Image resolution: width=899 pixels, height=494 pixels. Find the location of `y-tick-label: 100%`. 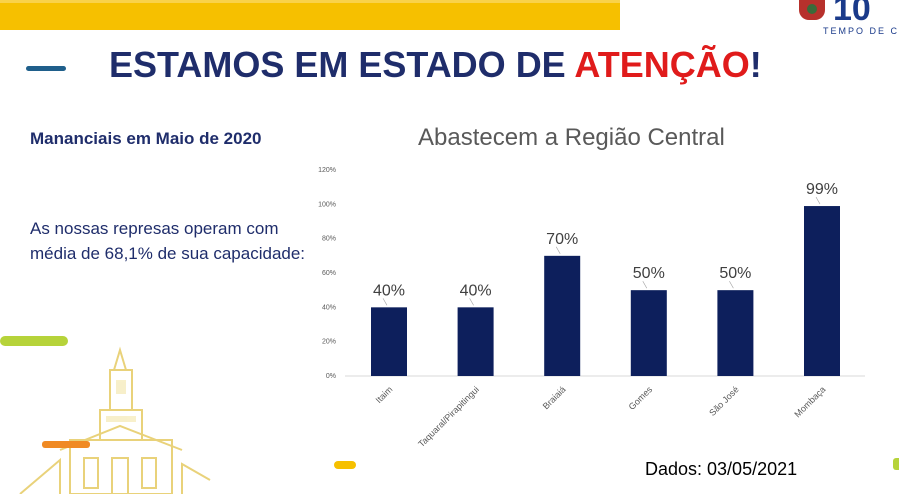

y-tick-label: 100% is located at coordinates (327, 204).